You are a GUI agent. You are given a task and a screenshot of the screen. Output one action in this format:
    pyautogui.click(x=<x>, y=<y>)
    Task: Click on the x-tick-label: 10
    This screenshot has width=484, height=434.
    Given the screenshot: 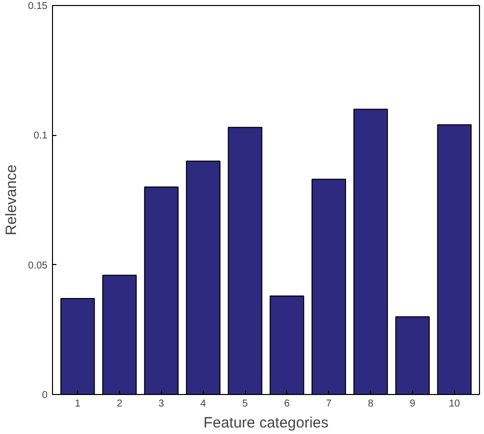 What is the action you would take?
    pyautogui.click(x=454, y=404)
    